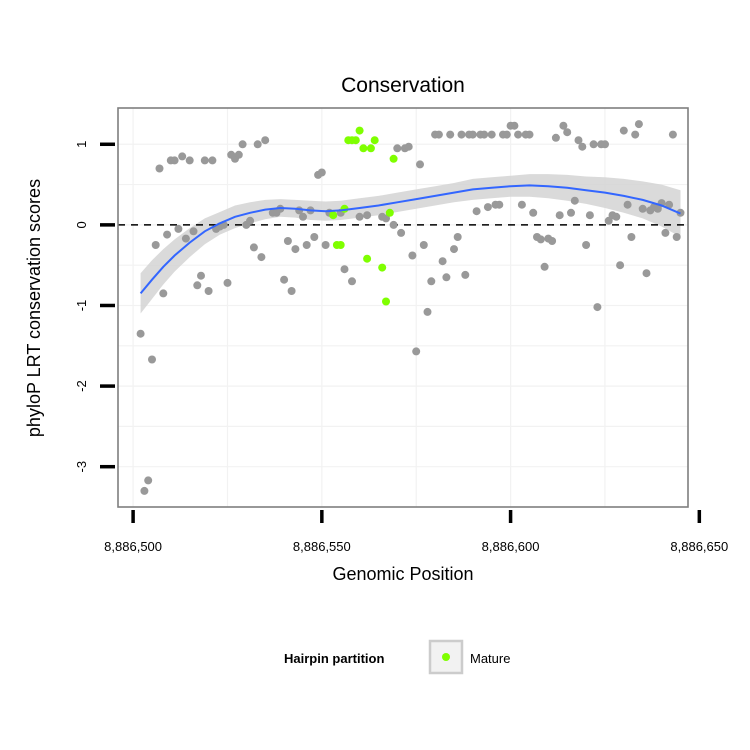  What do you see at coordinates (403, 85) in the screenshot?
I see `chart-title: Conservation` at bounding box center [403, 85].